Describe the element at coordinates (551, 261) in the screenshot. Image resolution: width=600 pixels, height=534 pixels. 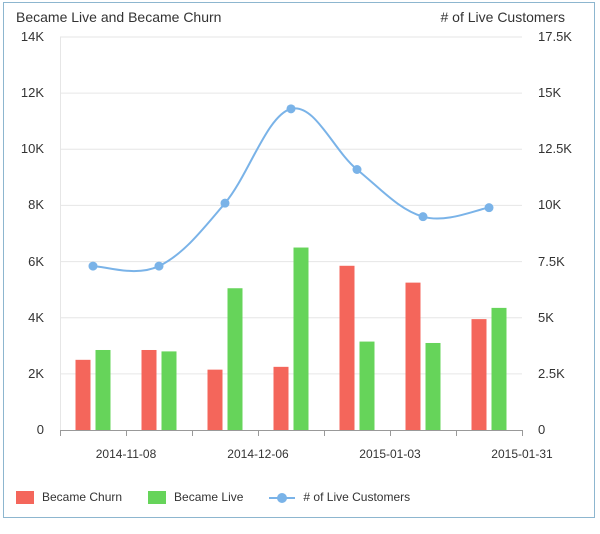
I see `right-tick-label: 7.5K` at that location.